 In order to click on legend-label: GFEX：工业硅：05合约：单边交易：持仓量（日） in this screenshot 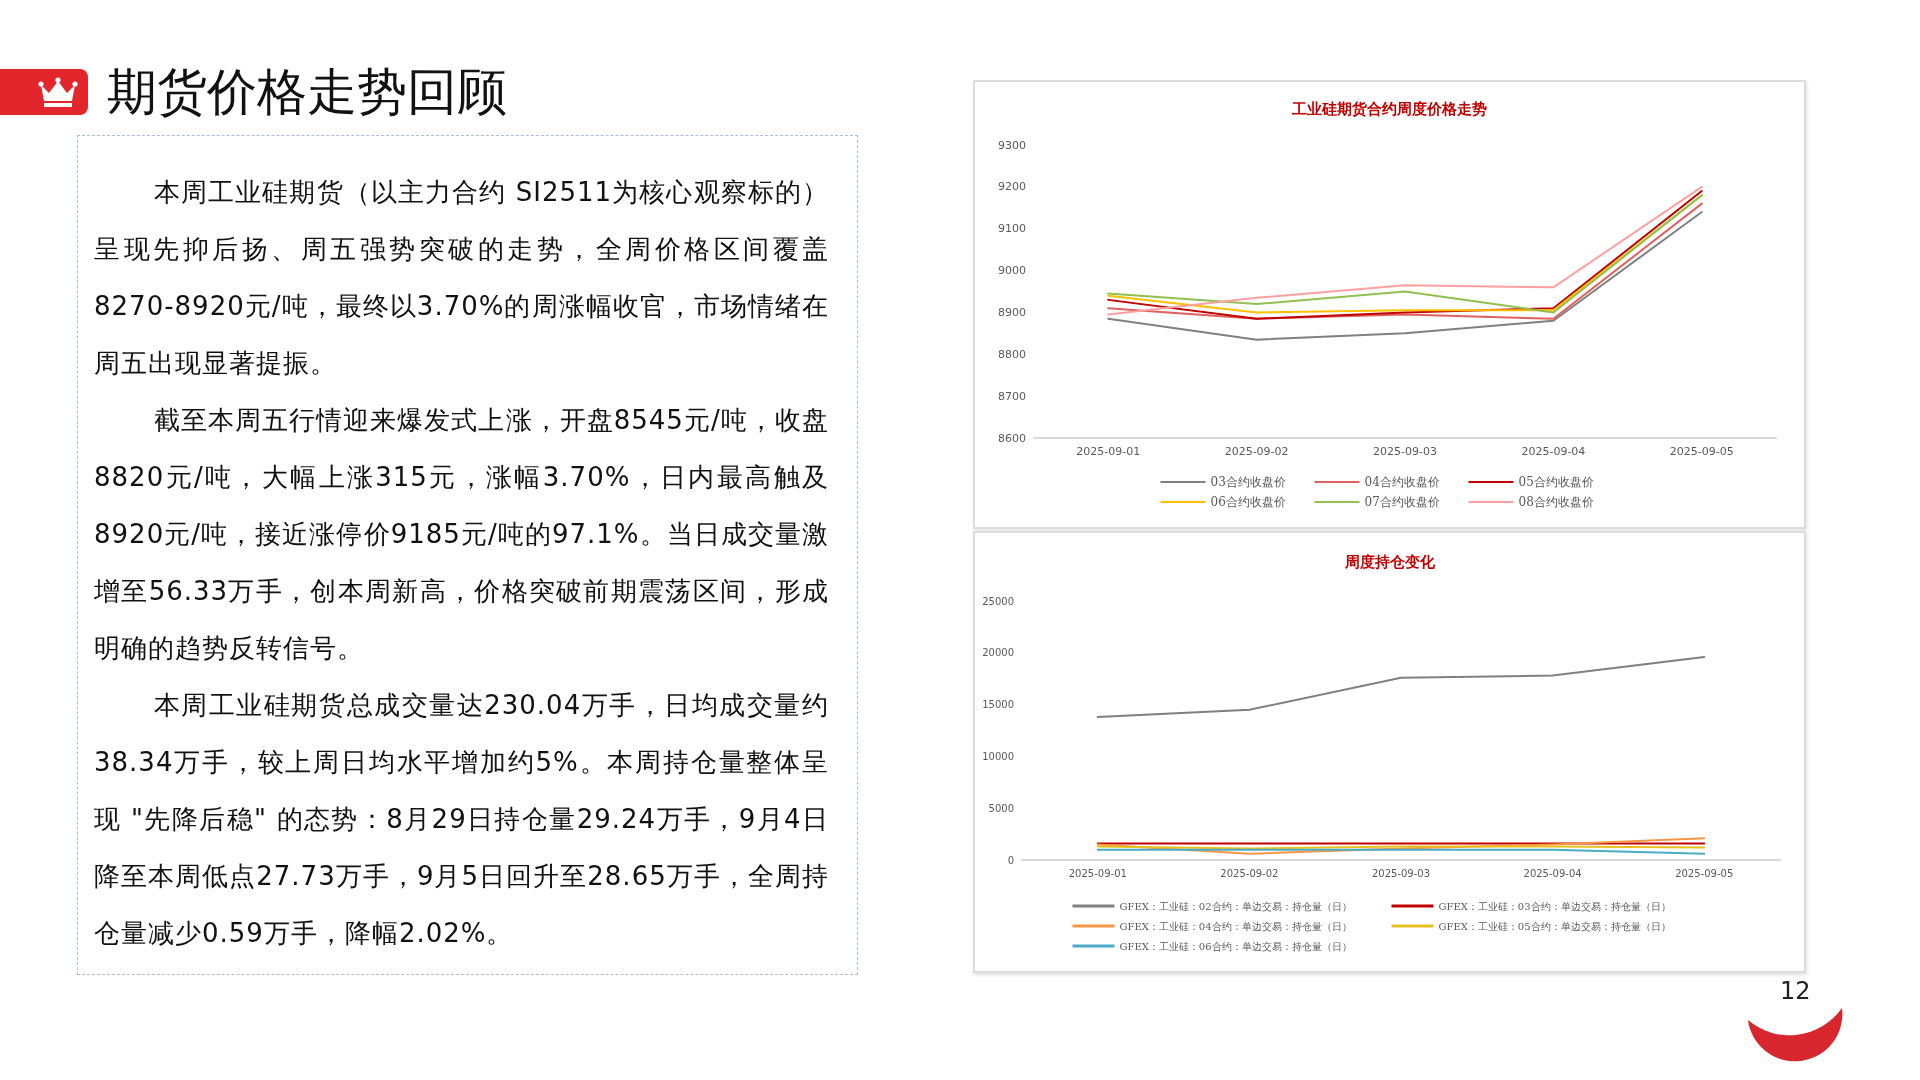, I will do `click(1554, 926)`.